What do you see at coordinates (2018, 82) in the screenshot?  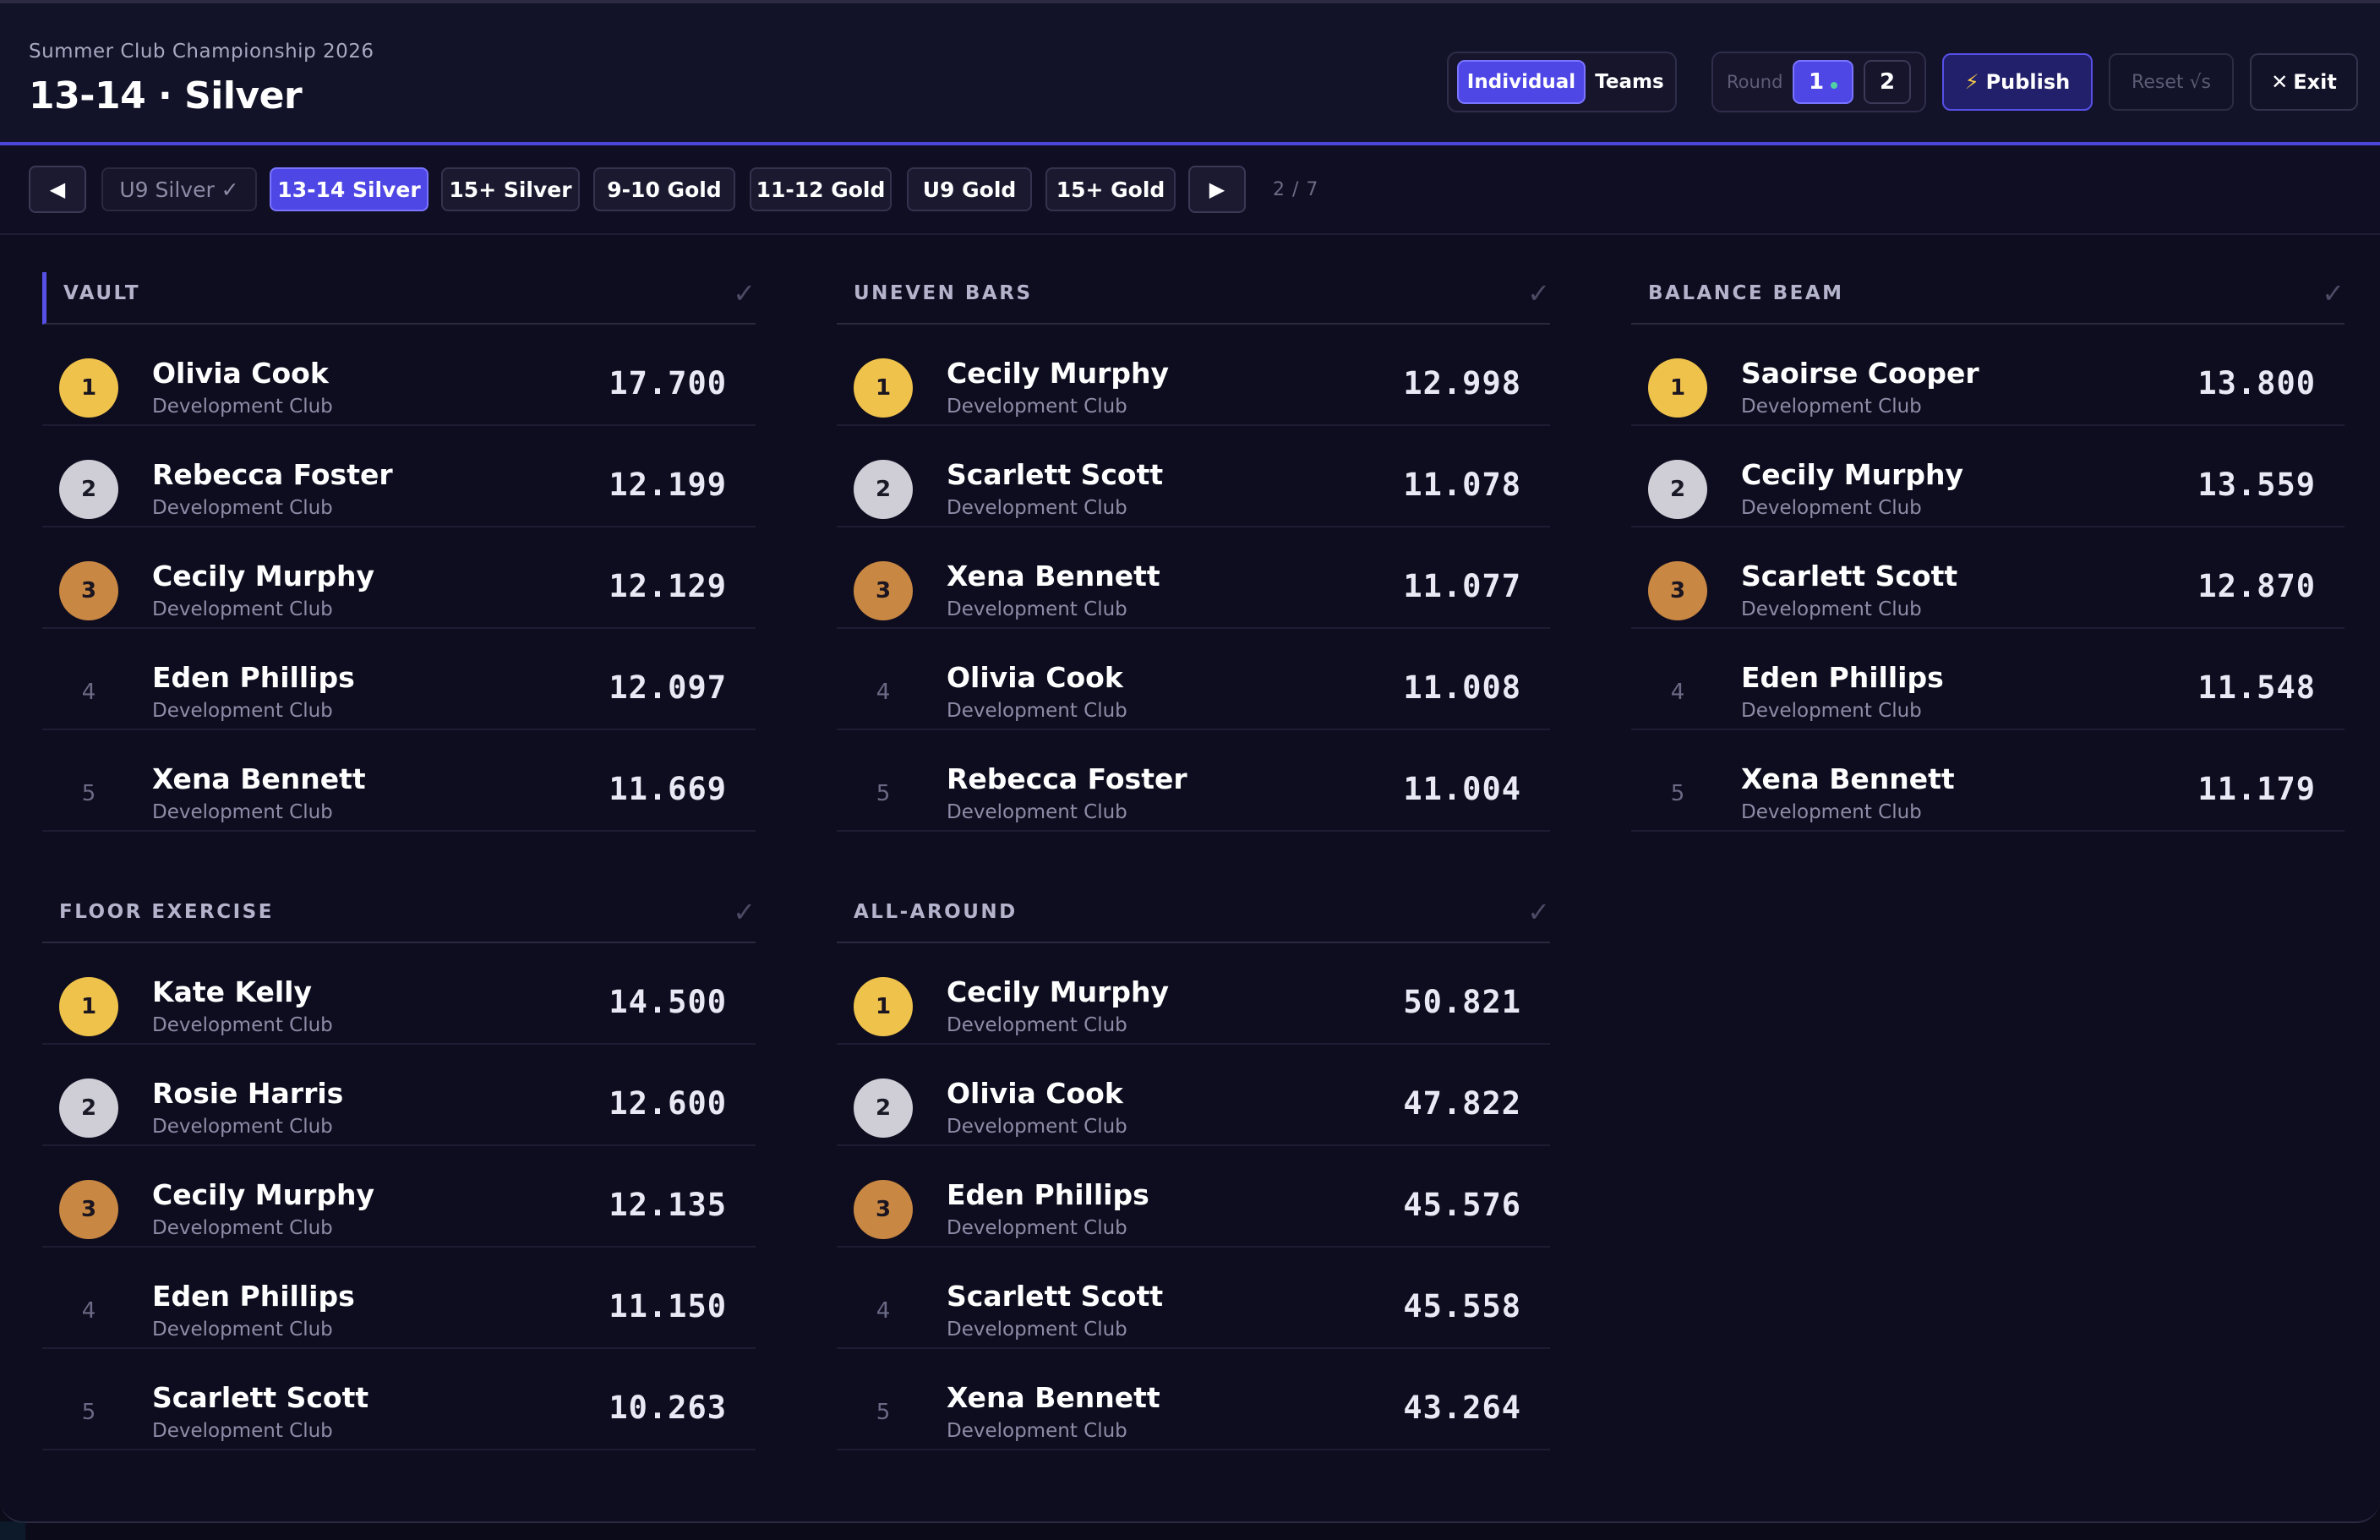 I see `publish-button: ⚡ Publish` at bounding box center [2018, 82].